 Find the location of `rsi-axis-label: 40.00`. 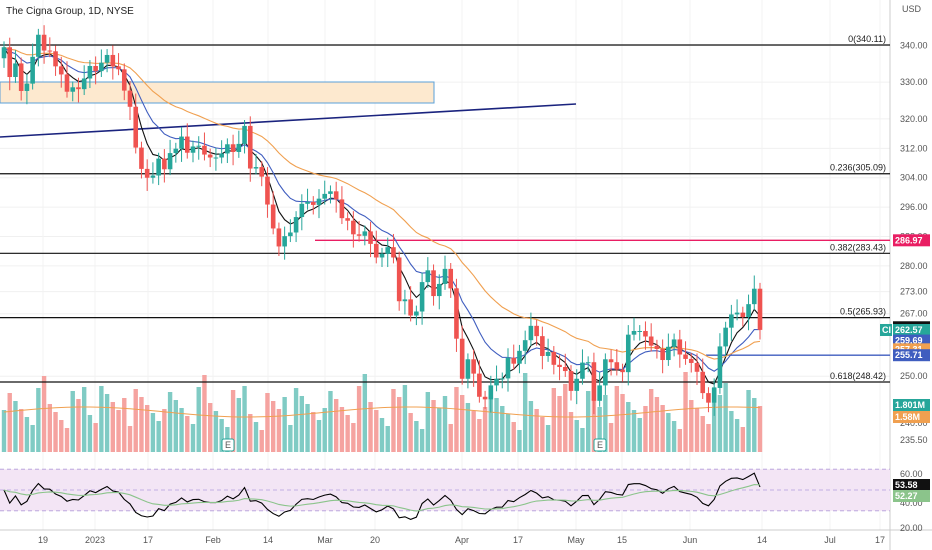

rsi-axis-label: 40.00 is located at coordinates (911, 503).